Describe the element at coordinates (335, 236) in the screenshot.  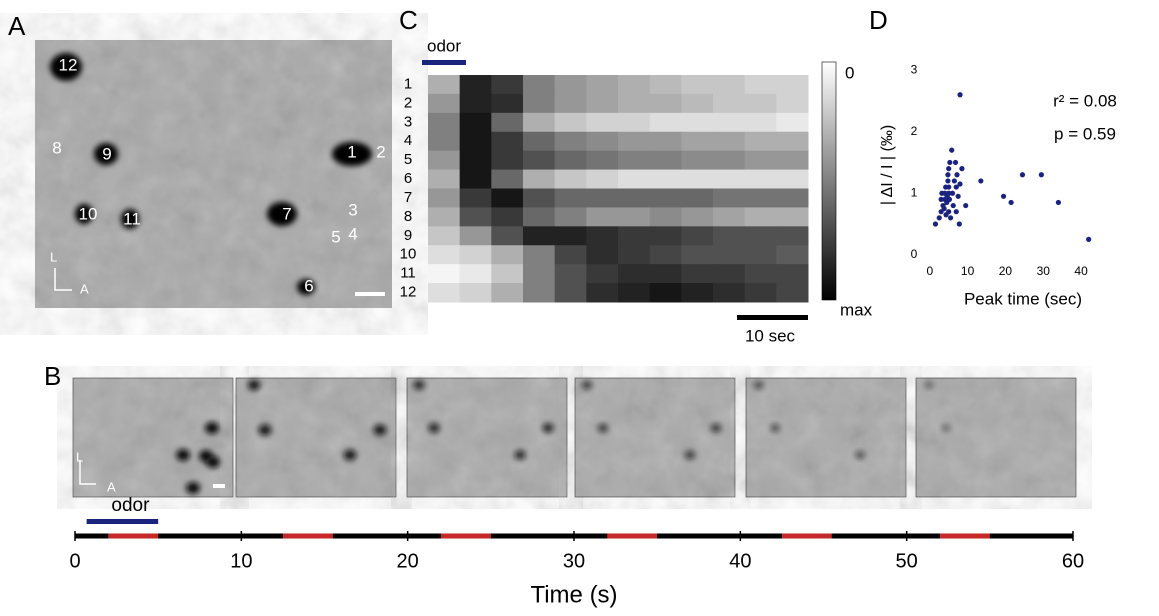
I see `cell-label: 5` at that location.